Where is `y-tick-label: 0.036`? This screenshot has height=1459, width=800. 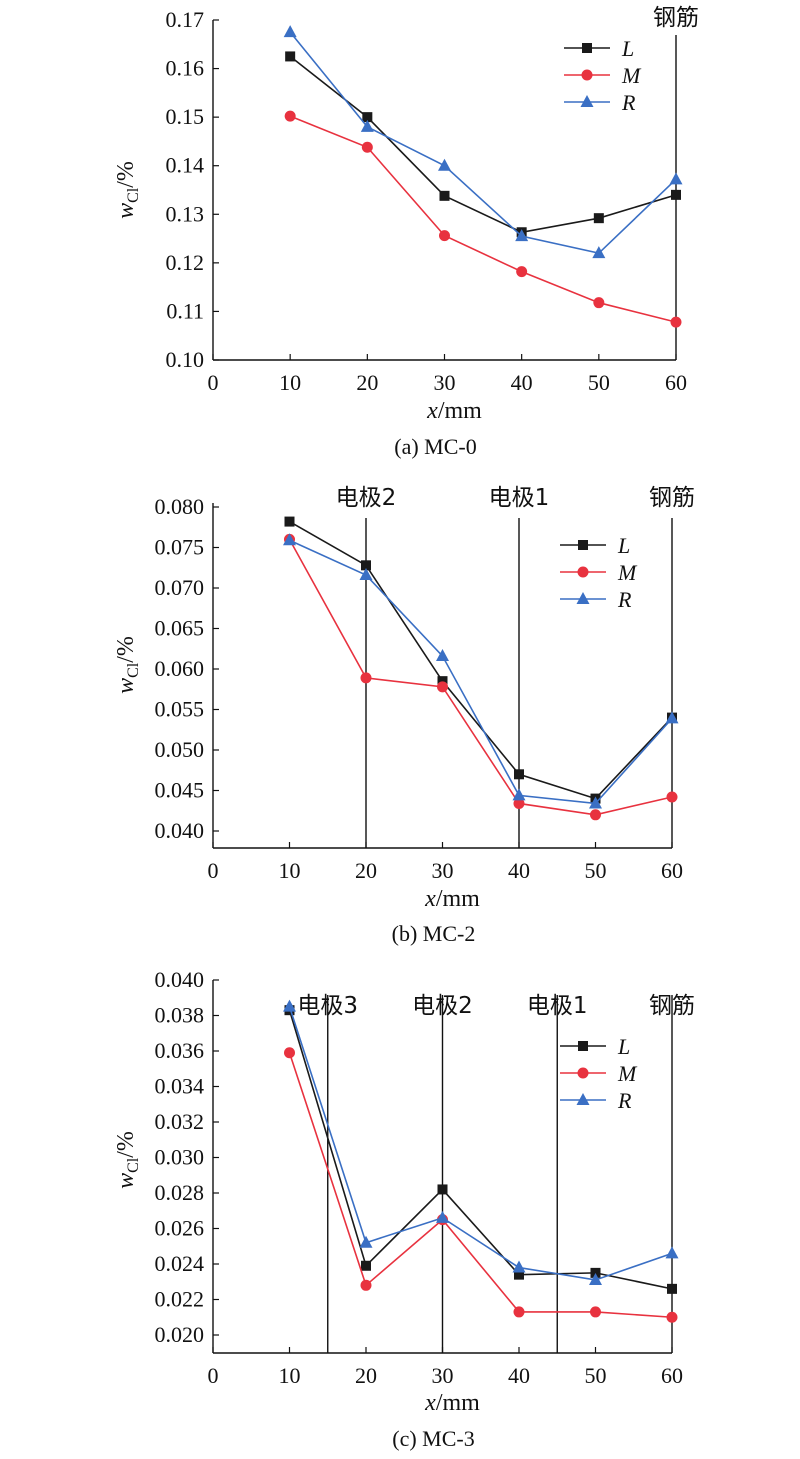 y-tick-label: 0.036 is located at coordinates (180, 1050).